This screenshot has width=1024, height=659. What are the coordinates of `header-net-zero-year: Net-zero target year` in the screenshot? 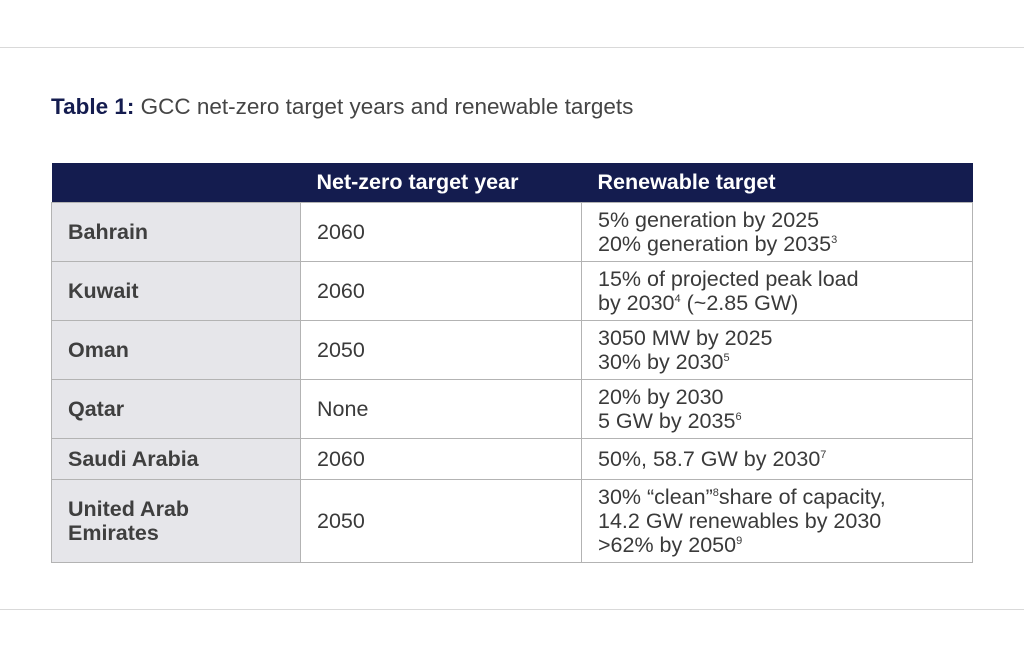 It's located at (441, 183).